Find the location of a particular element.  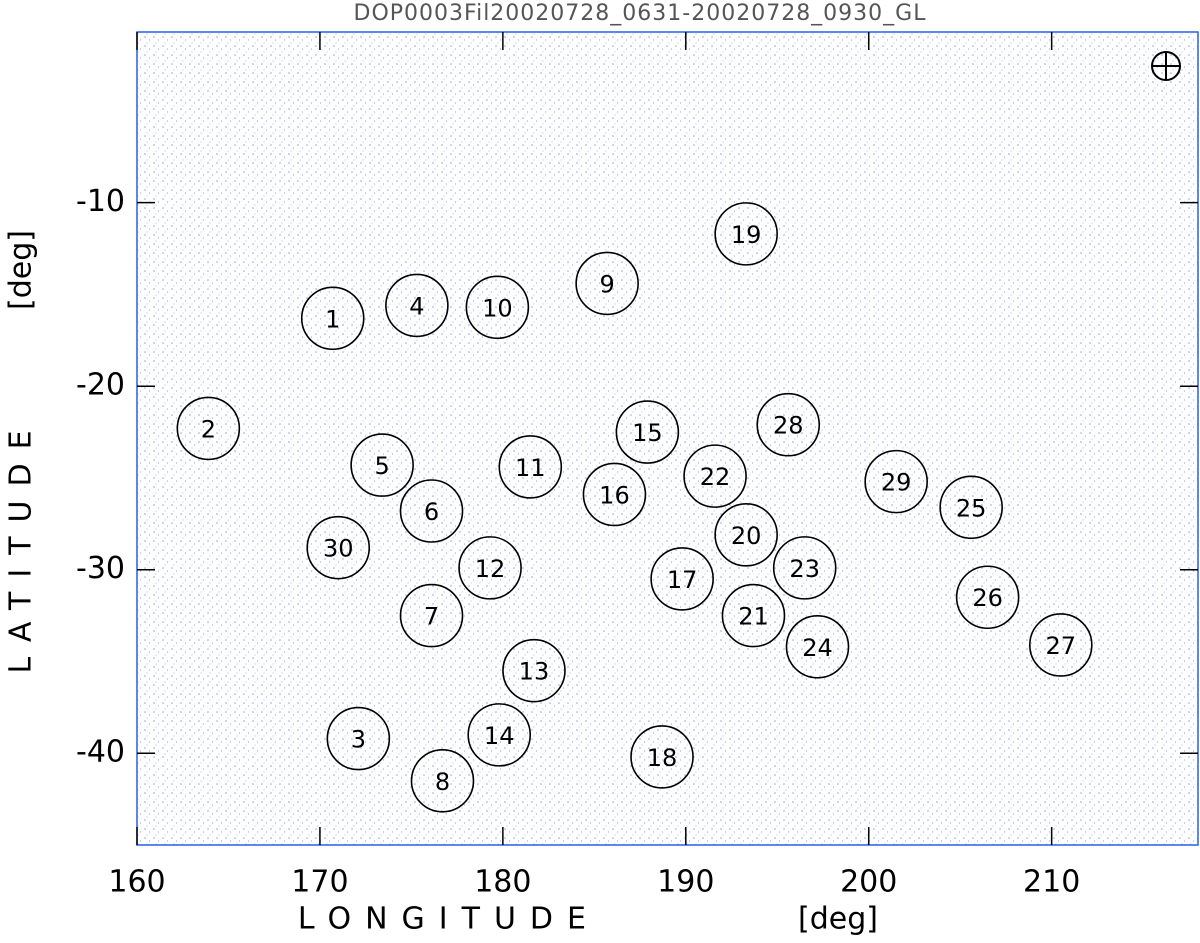

region-label: 13 is located at coordinates (534, 672).